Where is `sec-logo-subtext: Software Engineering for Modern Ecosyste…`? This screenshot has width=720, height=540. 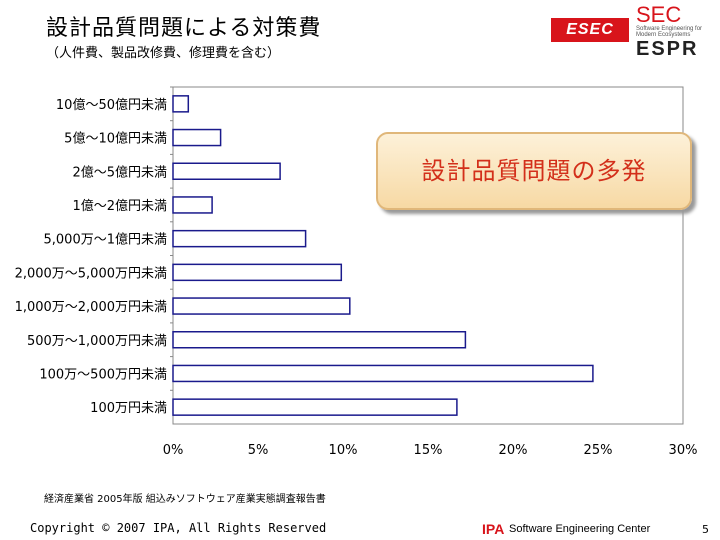 sec-logo-subtext: Software Engineering for Modern Ecosyste… is located at coordinates (669, 32).